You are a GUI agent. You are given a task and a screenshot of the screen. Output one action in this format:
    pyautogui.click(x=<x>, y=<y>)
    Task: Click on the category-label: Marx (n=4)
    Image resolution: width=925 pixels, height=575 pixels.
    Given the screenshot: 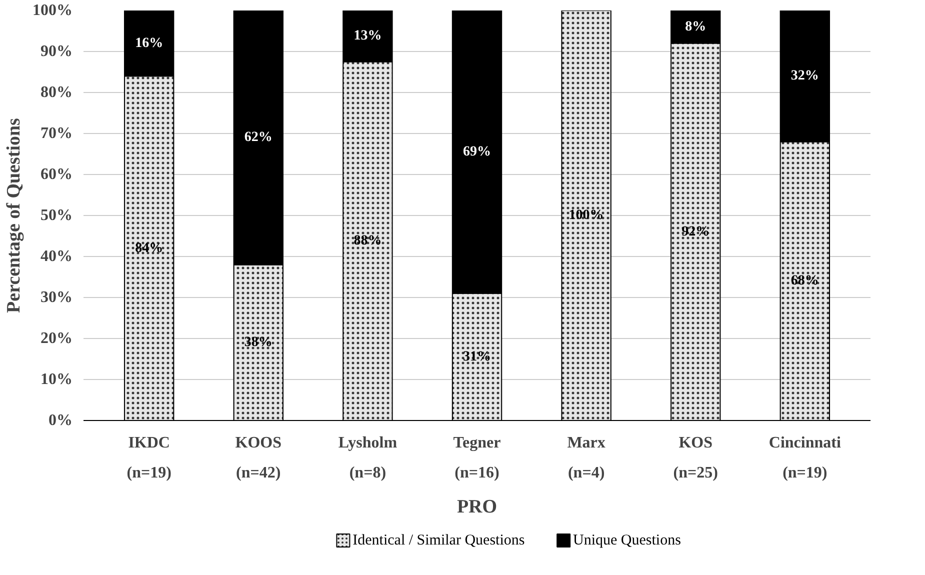 What is the action you would take?
    pyautogui.click(x=586, y=458)
    